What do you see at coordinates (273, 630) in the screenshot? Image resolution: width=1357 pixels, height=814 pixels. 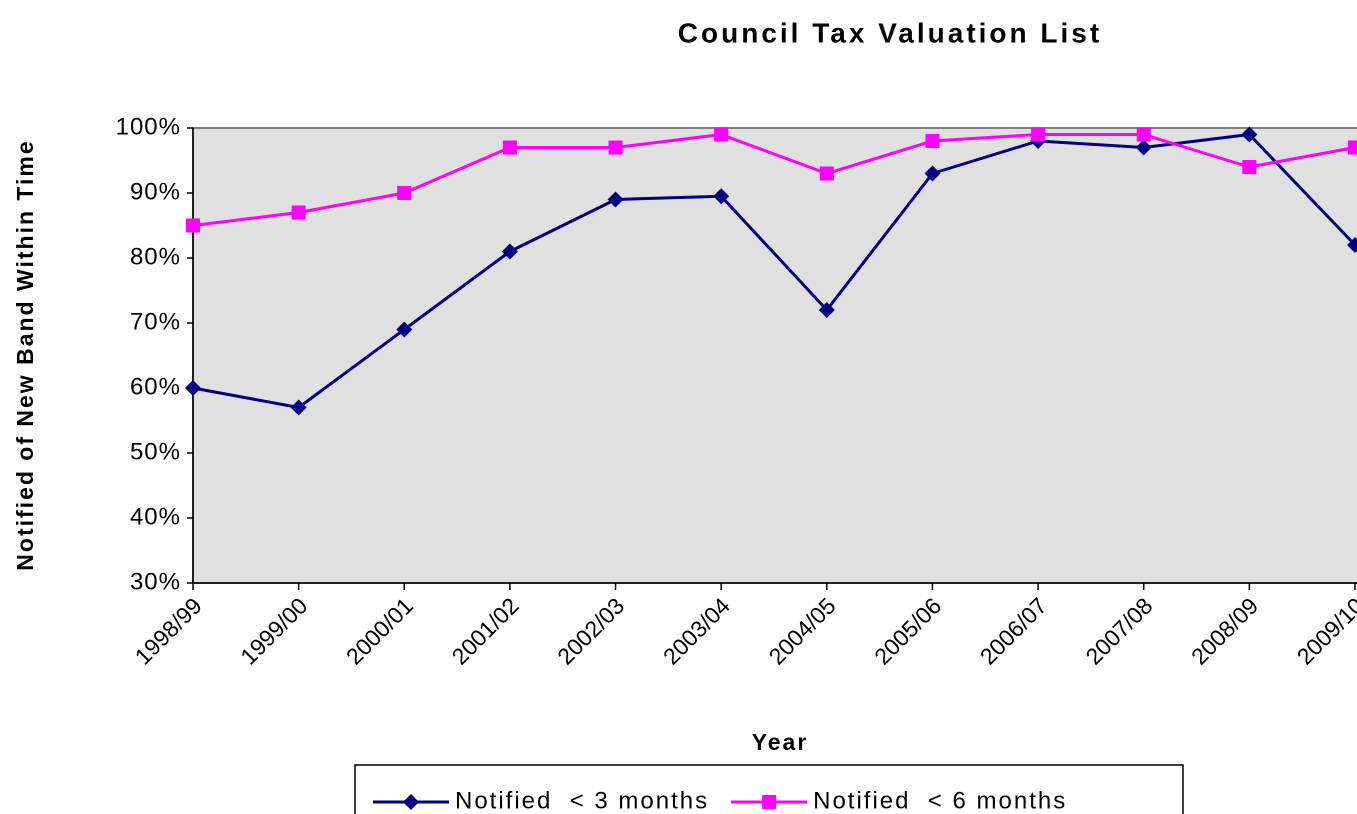 I see `x-tick-label: 1999/00` at bounding box center [273, 630].